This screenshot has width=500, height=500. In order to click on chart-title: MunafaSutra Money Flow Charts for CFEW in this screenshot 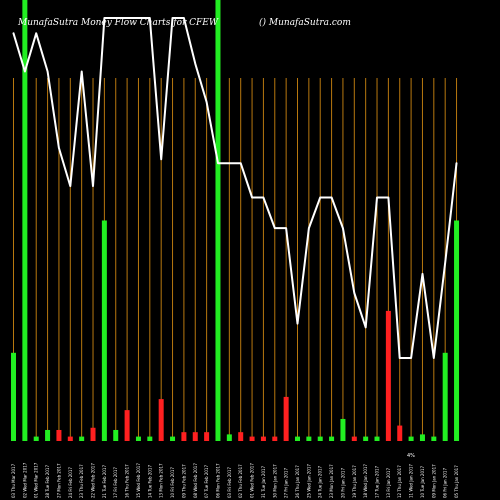, I will do `click(118, 23)`.